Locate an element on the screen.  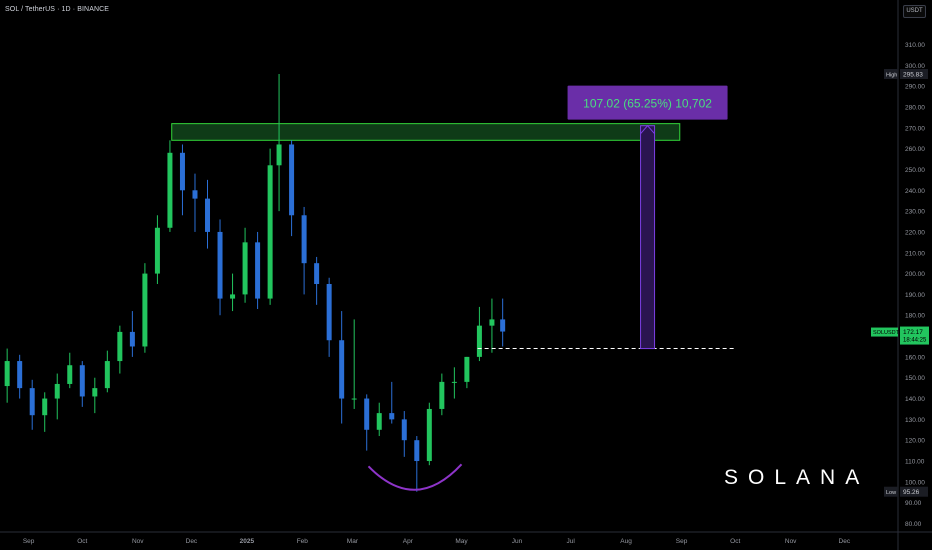
price-tick-label: 250.00 is located at coordinates (915, 170).